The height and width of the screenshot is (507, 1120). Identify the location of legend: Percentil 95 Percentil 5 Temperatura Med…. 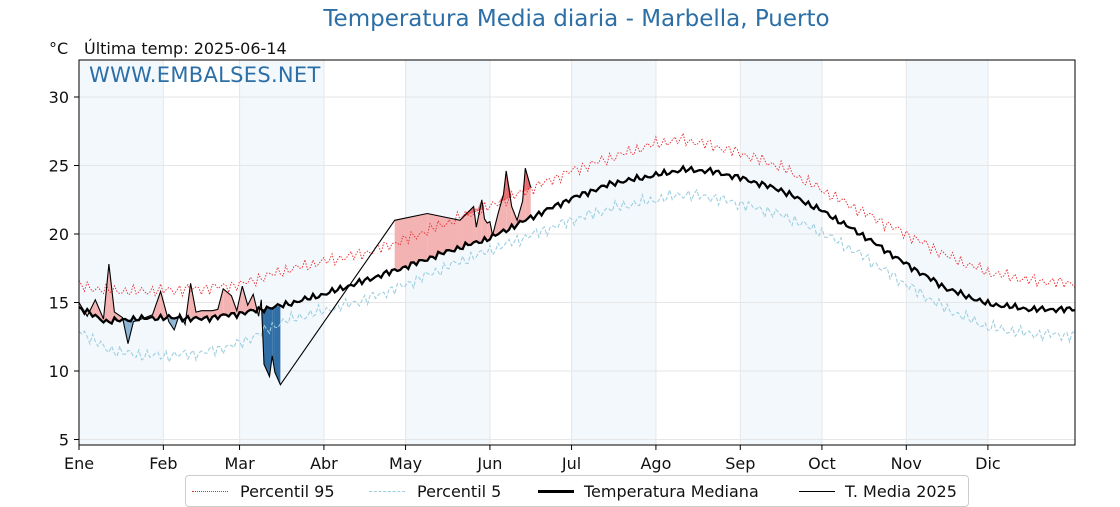
(577, 491).